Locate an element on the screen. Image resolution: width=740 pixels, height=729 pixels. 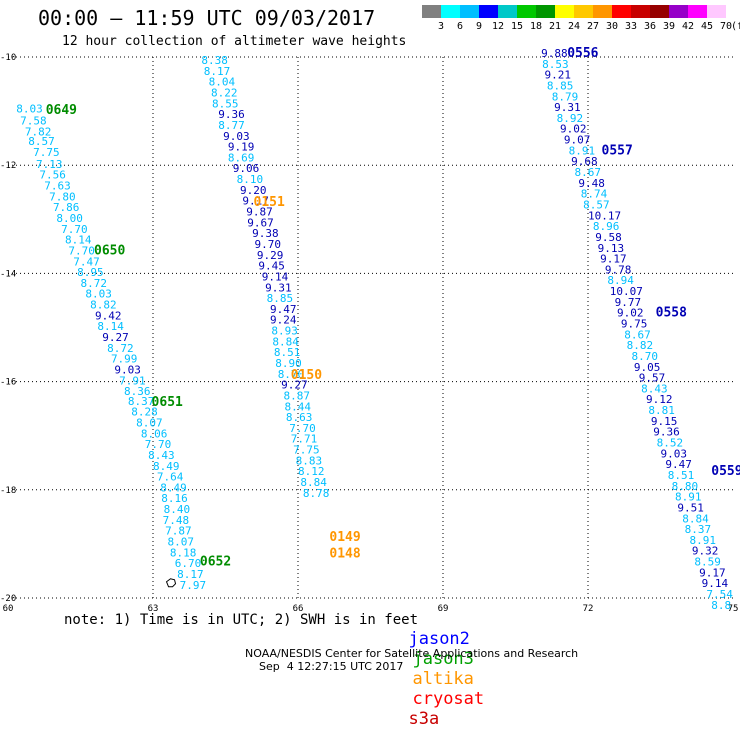
colorbar-tick-label: 21 is located at coordinates (555, 26).